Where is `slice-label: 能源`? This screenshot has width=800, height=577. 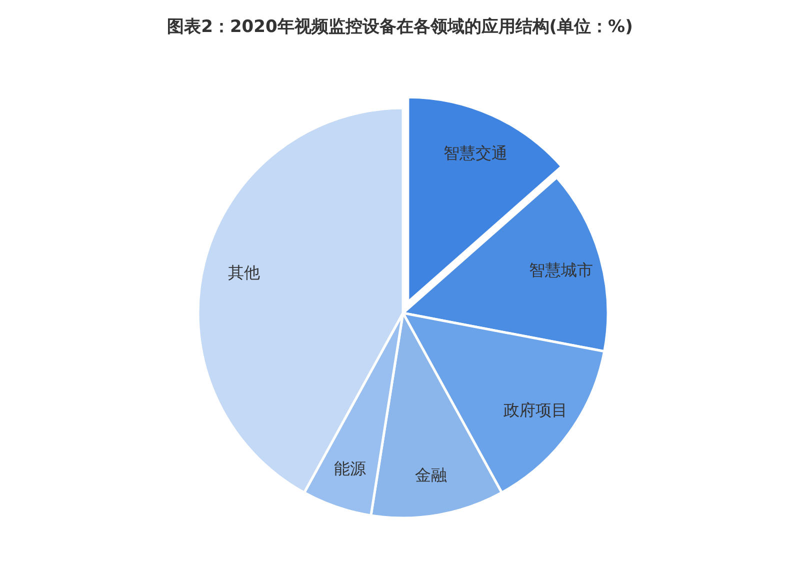 slice-label: 能源 is located at coordinates (350, 468).